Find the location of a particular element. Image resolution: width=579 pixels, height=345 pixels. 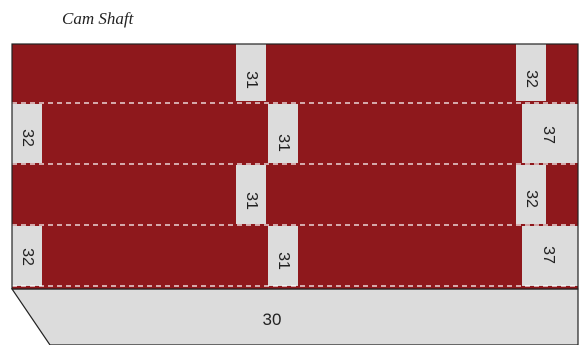

segment-row3-a is located at coordinates (251, 194).